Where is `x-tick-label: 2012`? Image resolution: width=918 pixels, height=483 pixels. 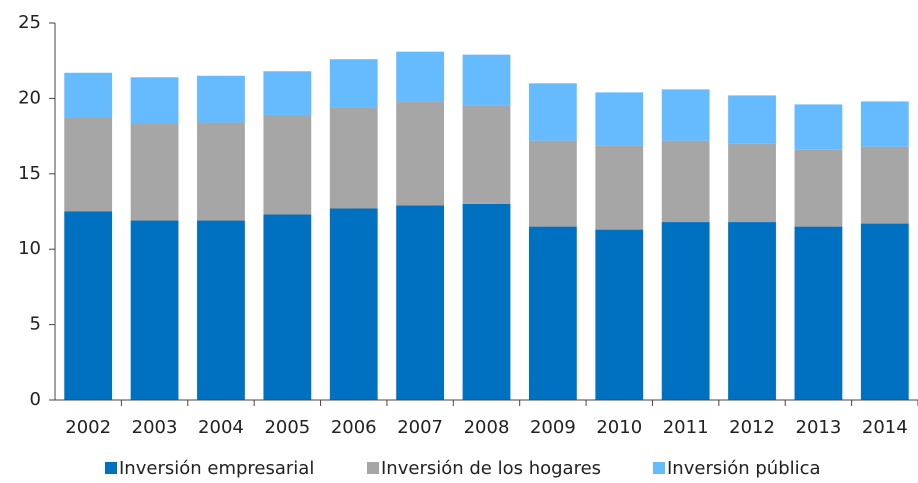
x-tick-label: 2012 is located at coordinates (752, 427).